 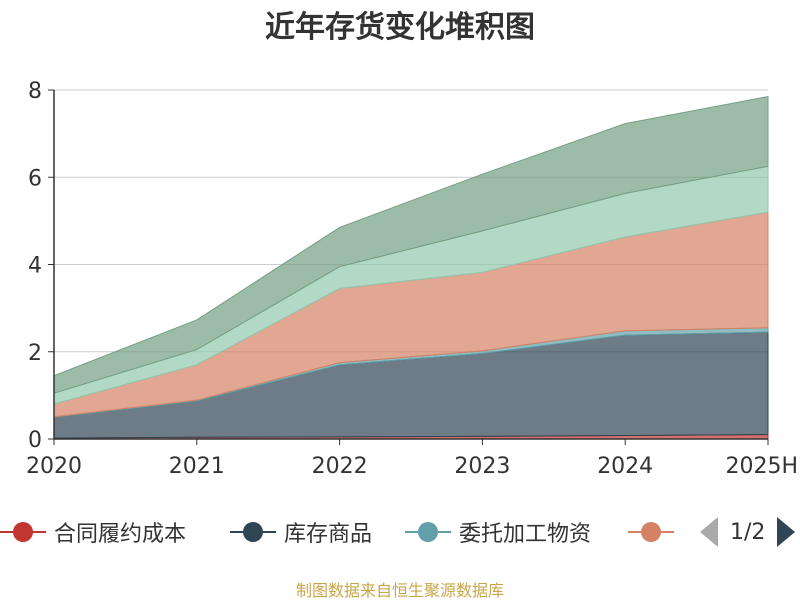 What do you see at coordinates (761, 466) in the screenshot?
I see `x-tick-label: 2025H` at bounding box center [761, 466].